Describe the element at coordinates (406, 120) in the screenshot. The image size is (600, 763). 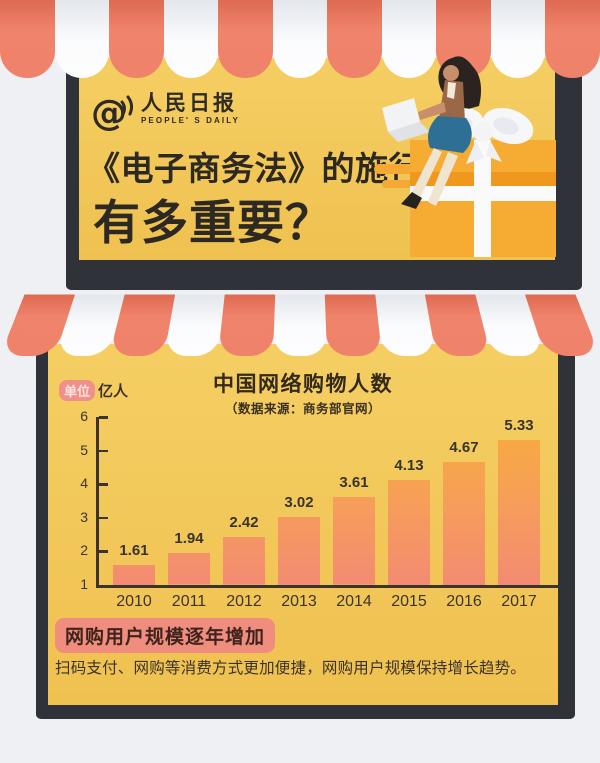
I see `laptop-icon` at that location.